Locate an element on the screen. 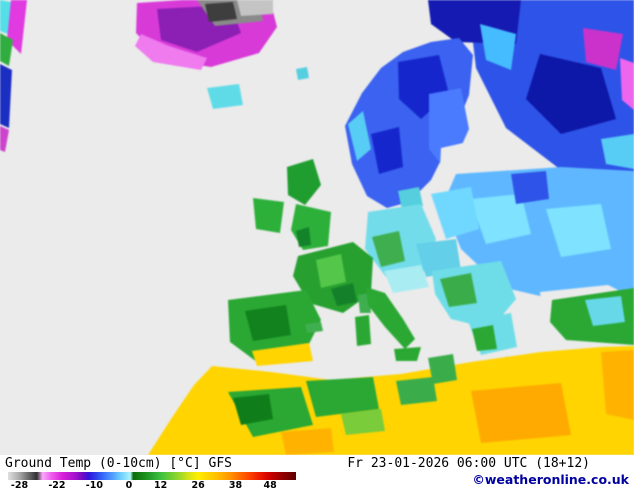  map-region-africa-orange-east is located at coordinates (521, 413).